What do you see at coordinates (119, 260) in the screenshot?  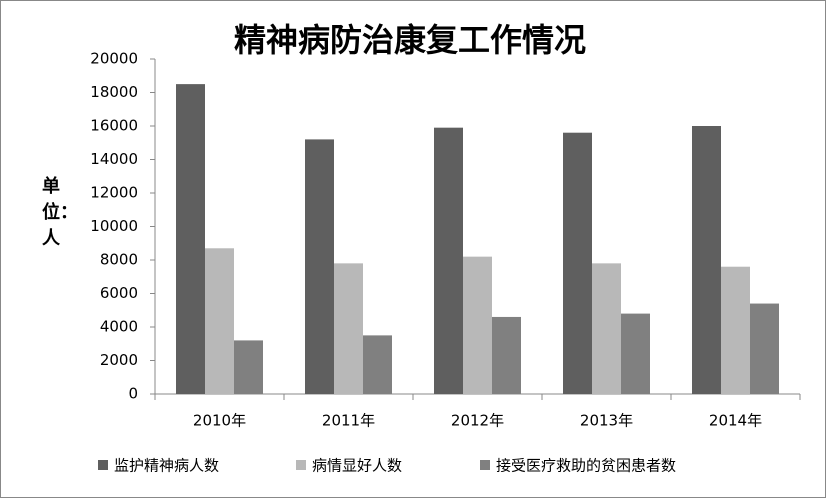 I see `y-tick-label: 8000` at bounding box center [119, 260].